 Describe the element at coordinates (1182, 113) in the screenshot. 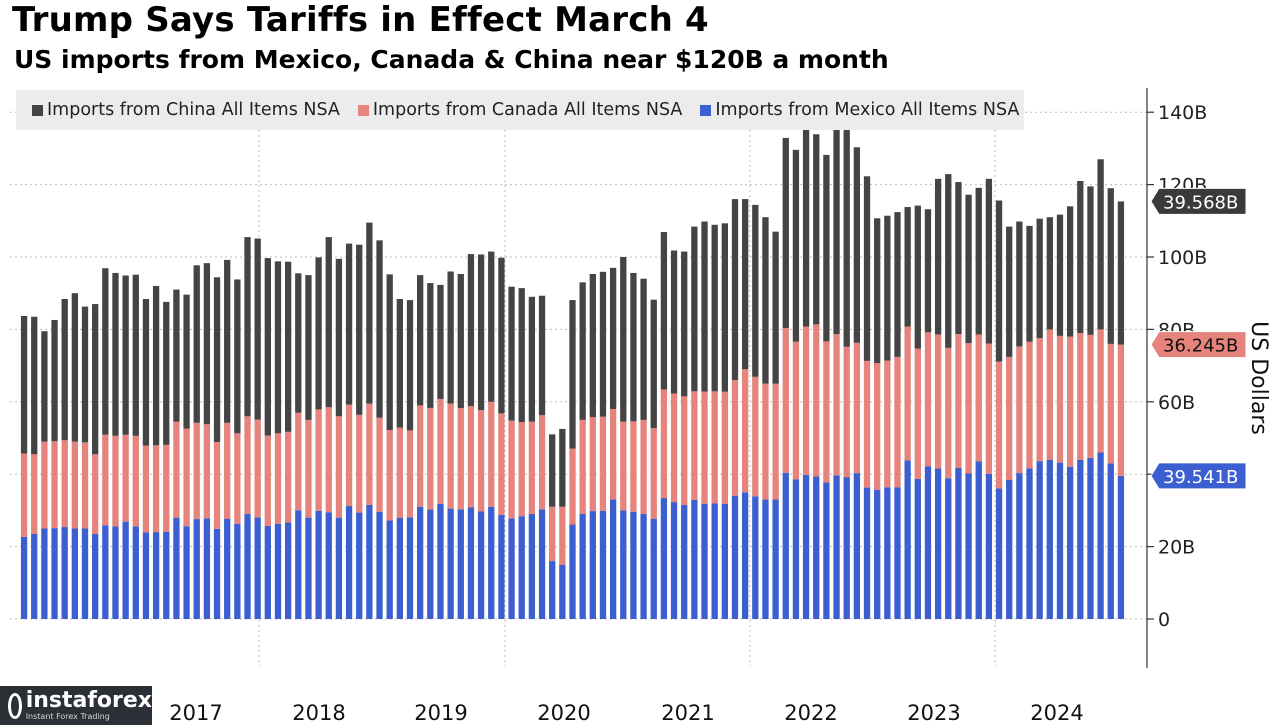

I see `y-tick-label: 140B` at that location.